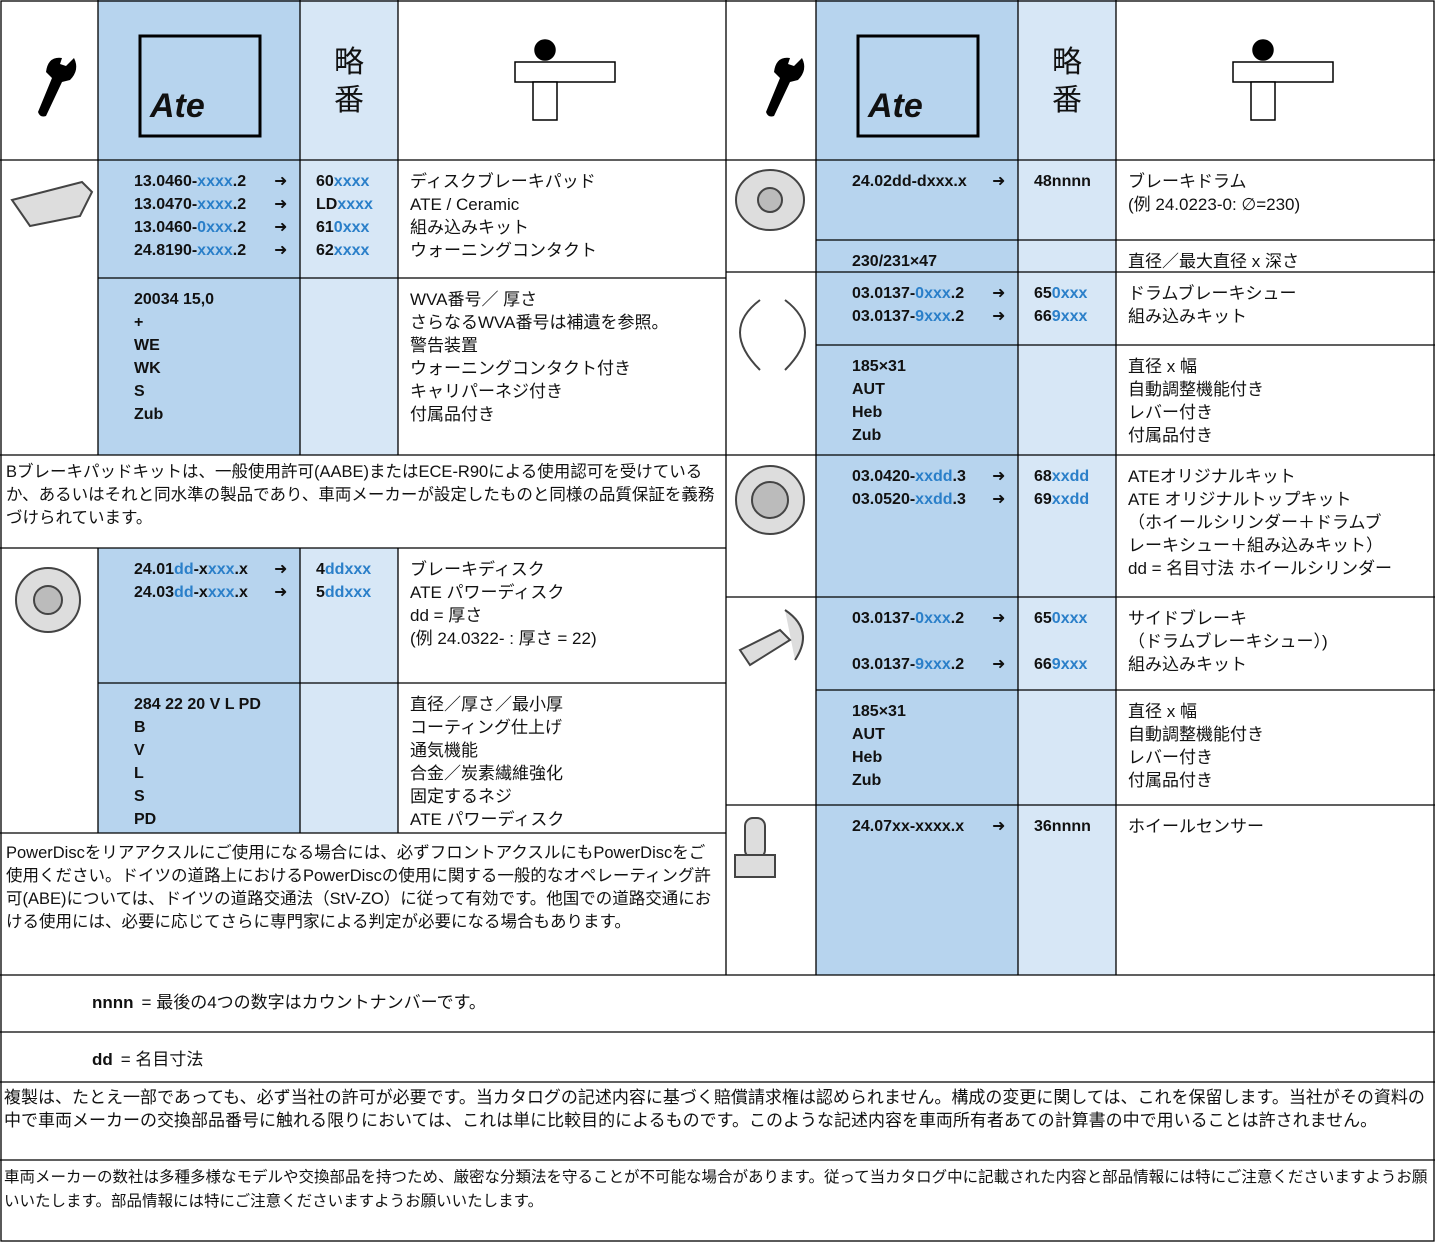  What do you see at coordinates (894, 261) in the screenshot?
I see `spec-code: 230/231×47` at bounding box center [894, 261].